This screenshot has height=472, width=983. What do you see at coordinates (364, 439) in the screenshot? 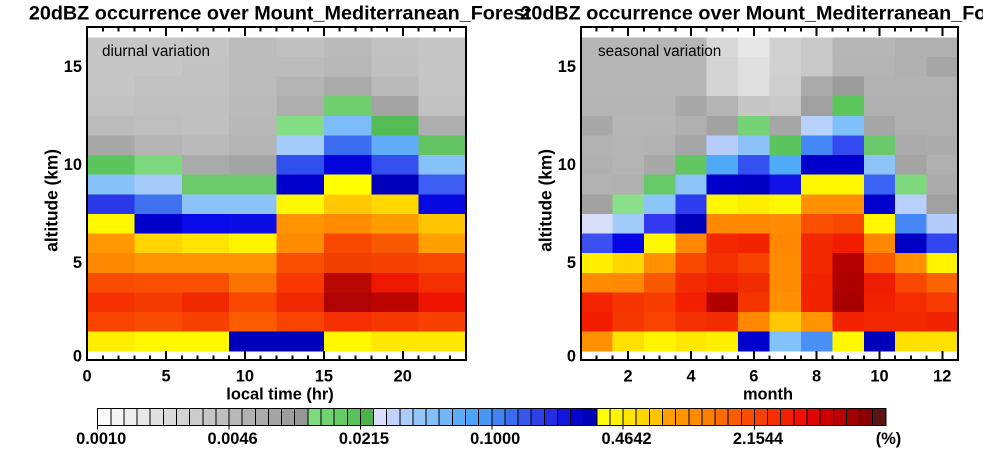
I see `svg-text: 0.0215` at bounding box center [364, 439].